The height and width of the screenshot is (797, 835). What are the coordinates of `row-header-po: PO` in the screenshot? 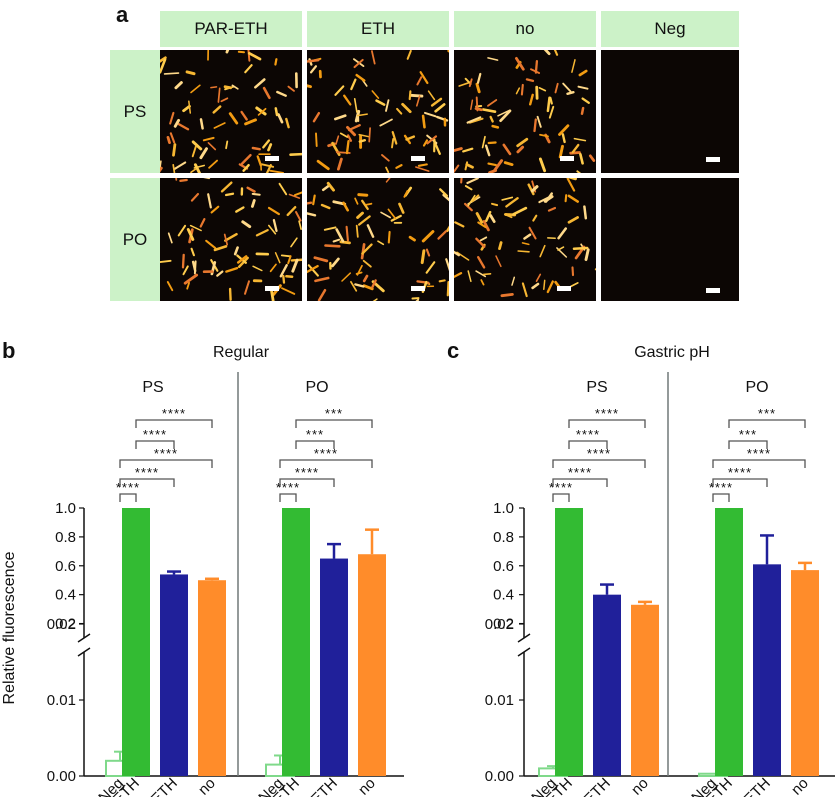 It's located at (135, 239).